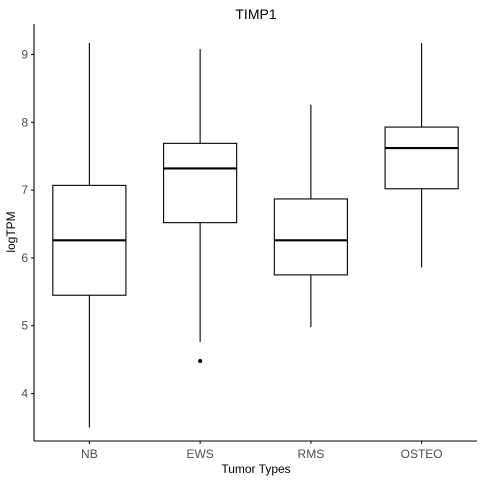  What do you see at coordinates (199, 454) in the screenshot?
I see `x-tick-label: EWS` at bounding box center [199, 454].